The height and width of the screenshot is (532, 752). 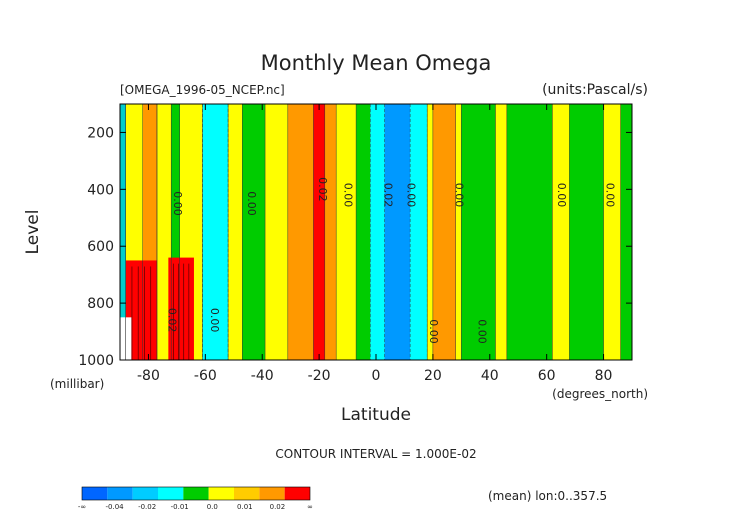 What do you see at coordinates (600, 394) in the screenshot?
I see `x-unit-label: (degrees_north)` at bounding box center [600, 394].